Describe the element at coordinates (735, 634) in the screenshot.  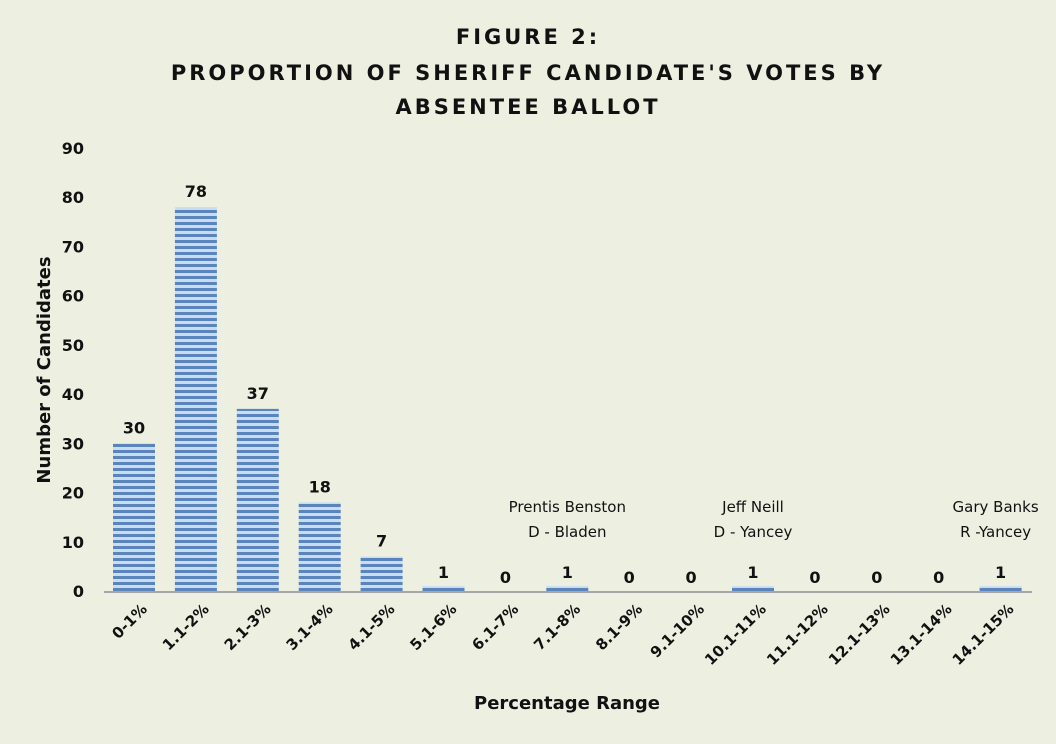
I see `x-tick-label: 10.1-11%` at that location.